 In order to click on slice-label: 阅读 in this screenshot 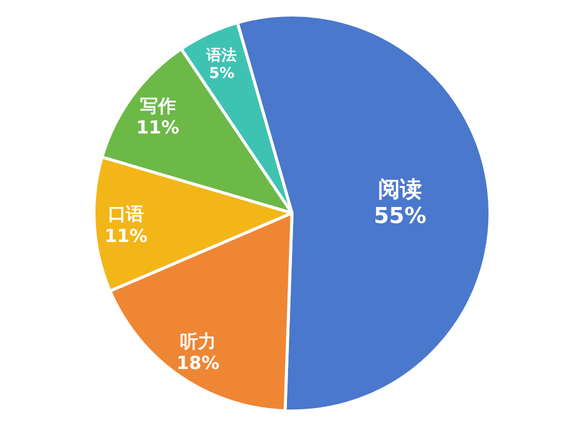, I will do `click(400, 189)`.